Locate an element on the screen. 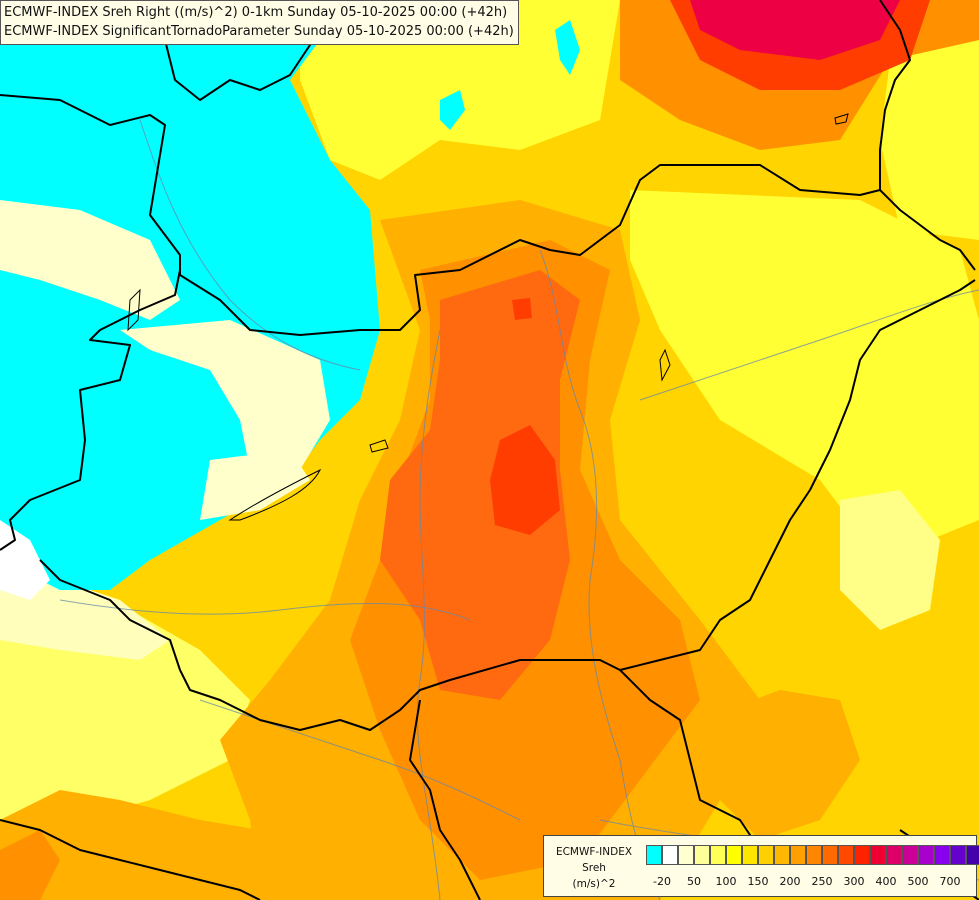  yellow-region-northeast is located at coordinates (929, 140).